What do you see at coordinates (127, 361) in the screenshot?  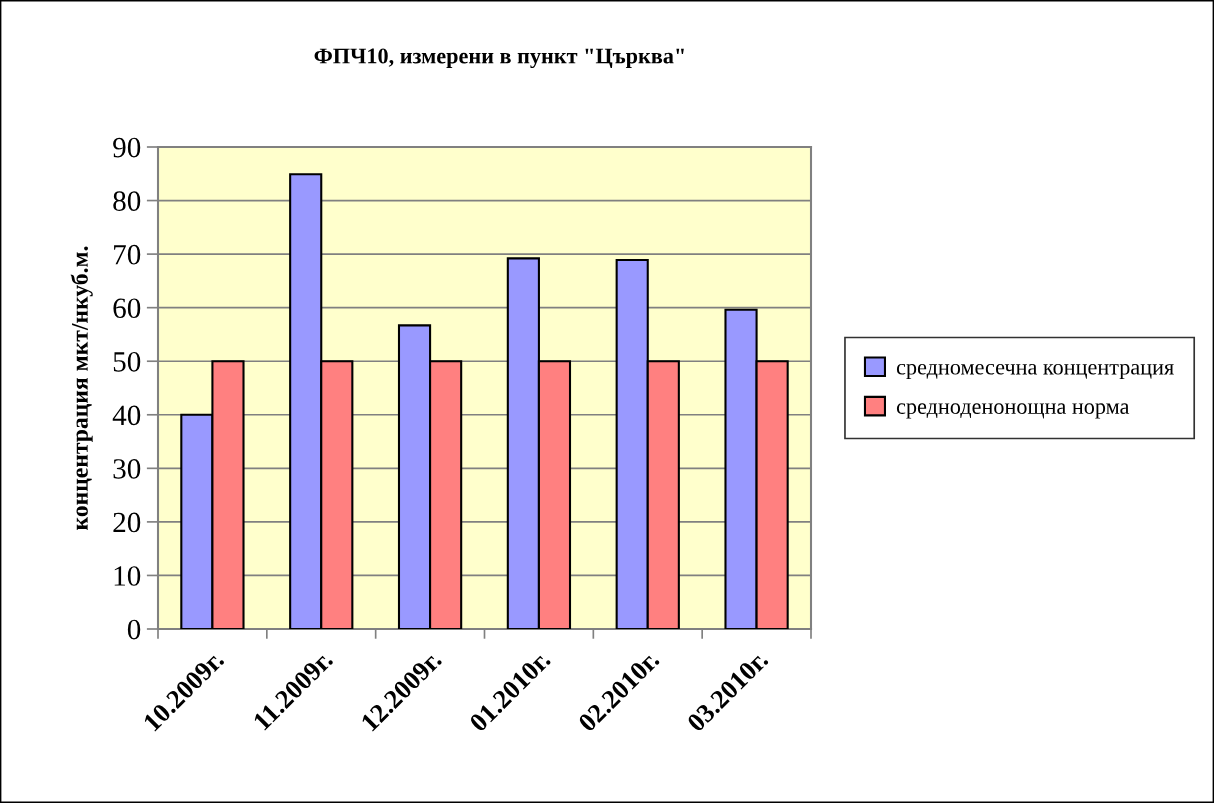 I see `y-tick-label: 50` at bounding box center [127, 361].